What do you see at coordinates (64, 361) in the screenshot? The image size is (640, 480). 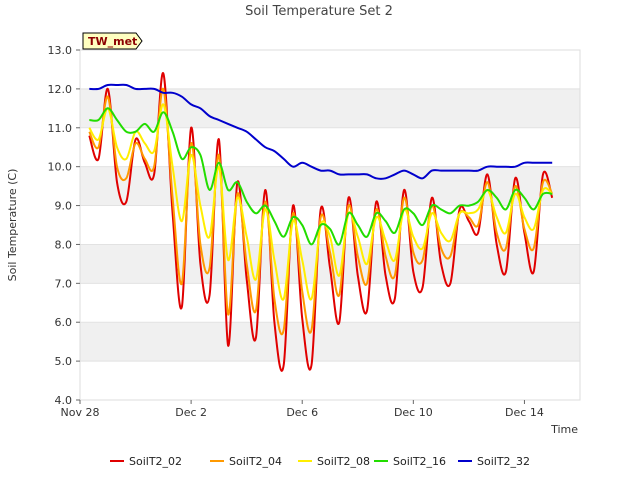 I see `y-tick-label: 5.0` at bounding box center [64, 361].